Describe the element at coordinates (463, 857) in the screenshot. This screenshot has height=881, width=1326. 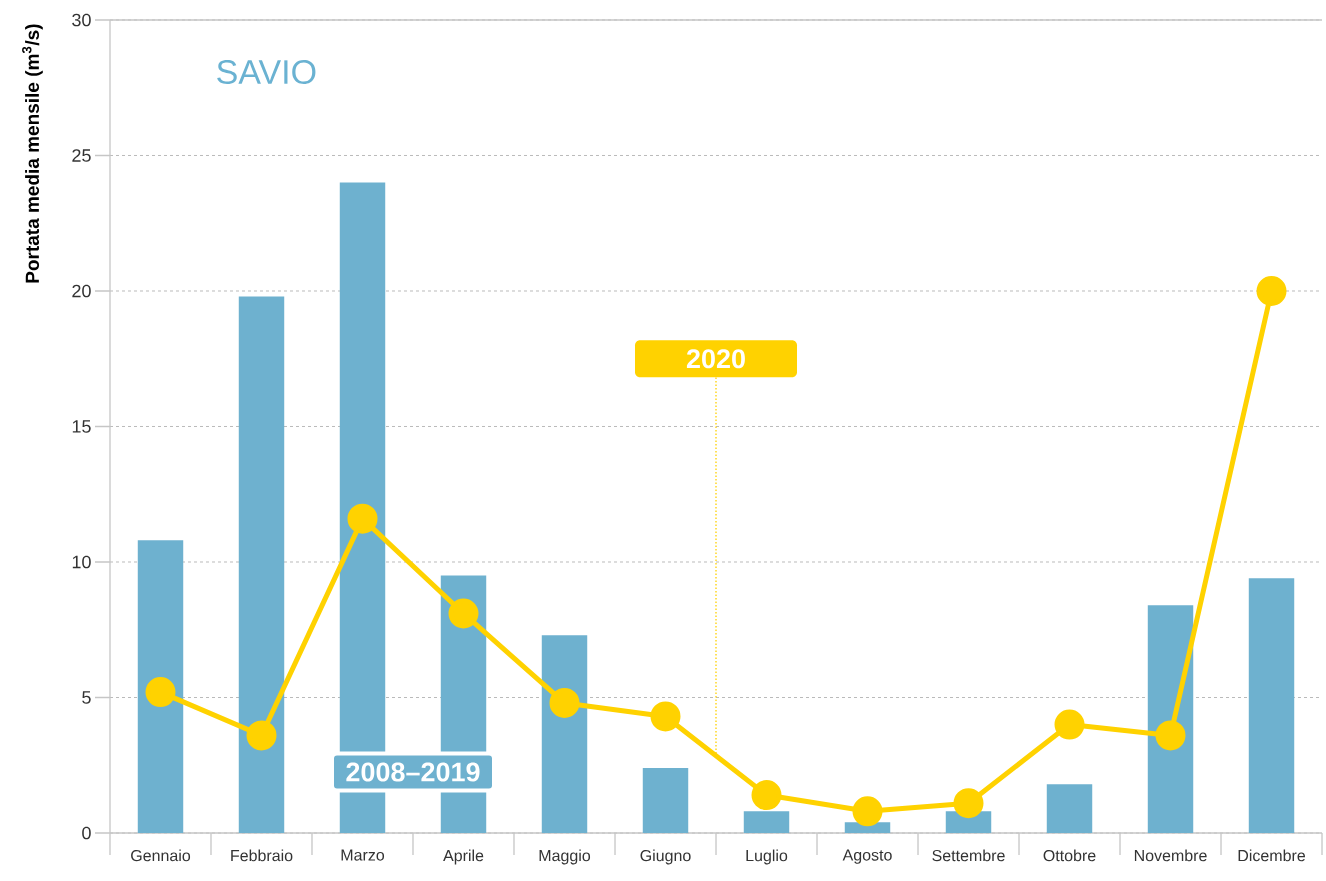
I see `x-tick-label: Aprile` at that location.